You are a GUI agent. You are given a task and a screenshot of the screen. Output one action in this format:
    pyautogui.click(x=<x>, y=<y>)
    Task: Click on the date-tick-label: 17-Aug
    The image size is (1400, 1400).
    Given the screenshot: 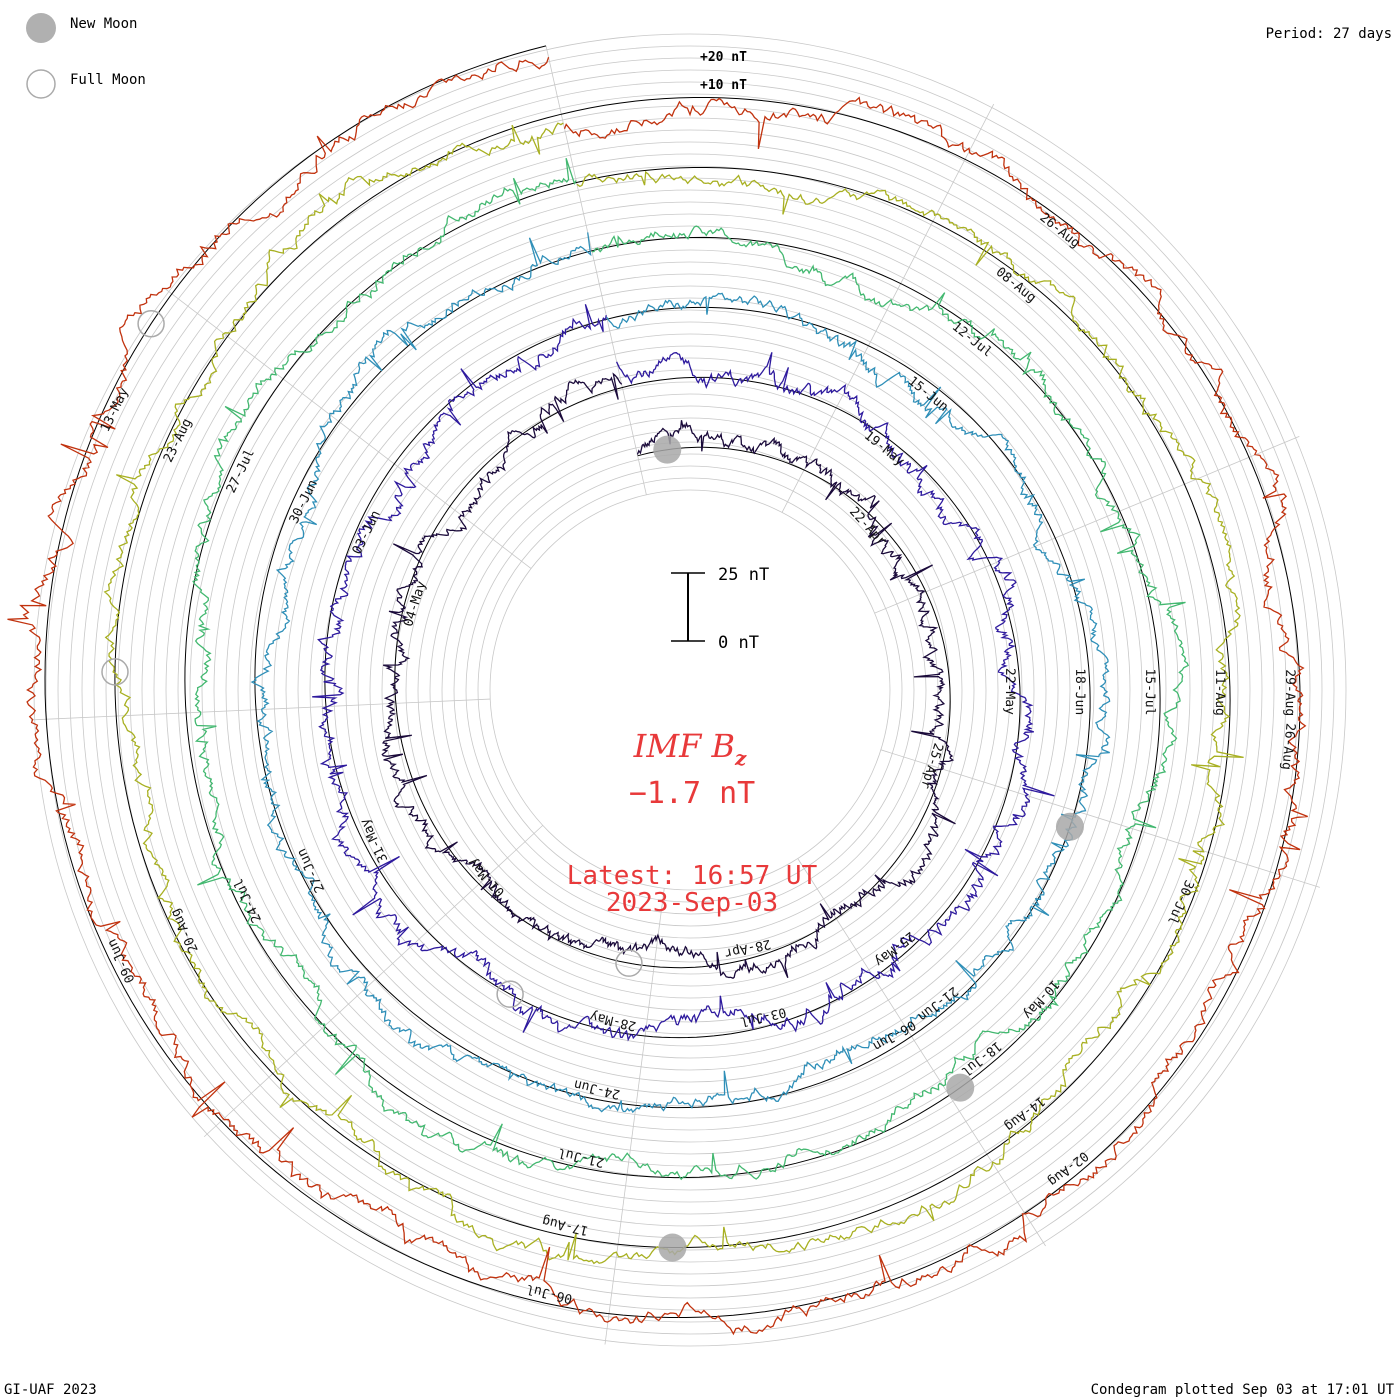 What is the action you would take?
    pyautogui.click(x=565, y=1225)
    